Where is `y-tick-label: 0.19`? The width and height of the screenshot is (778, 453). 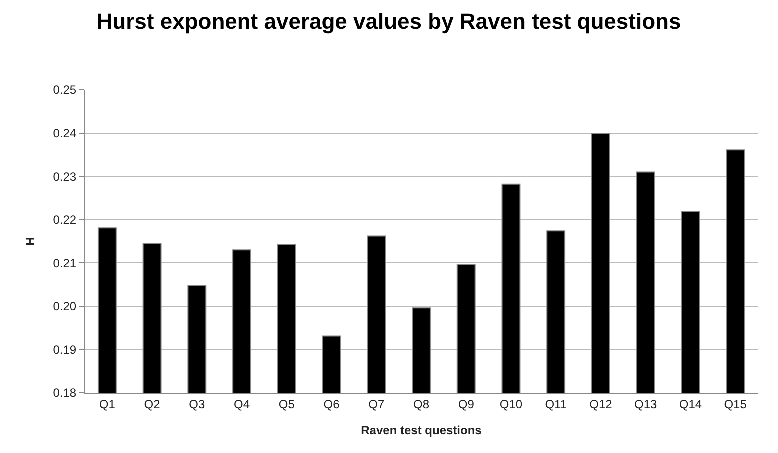
y-tick-label: 0.19 is located at coordinates (65, 349).